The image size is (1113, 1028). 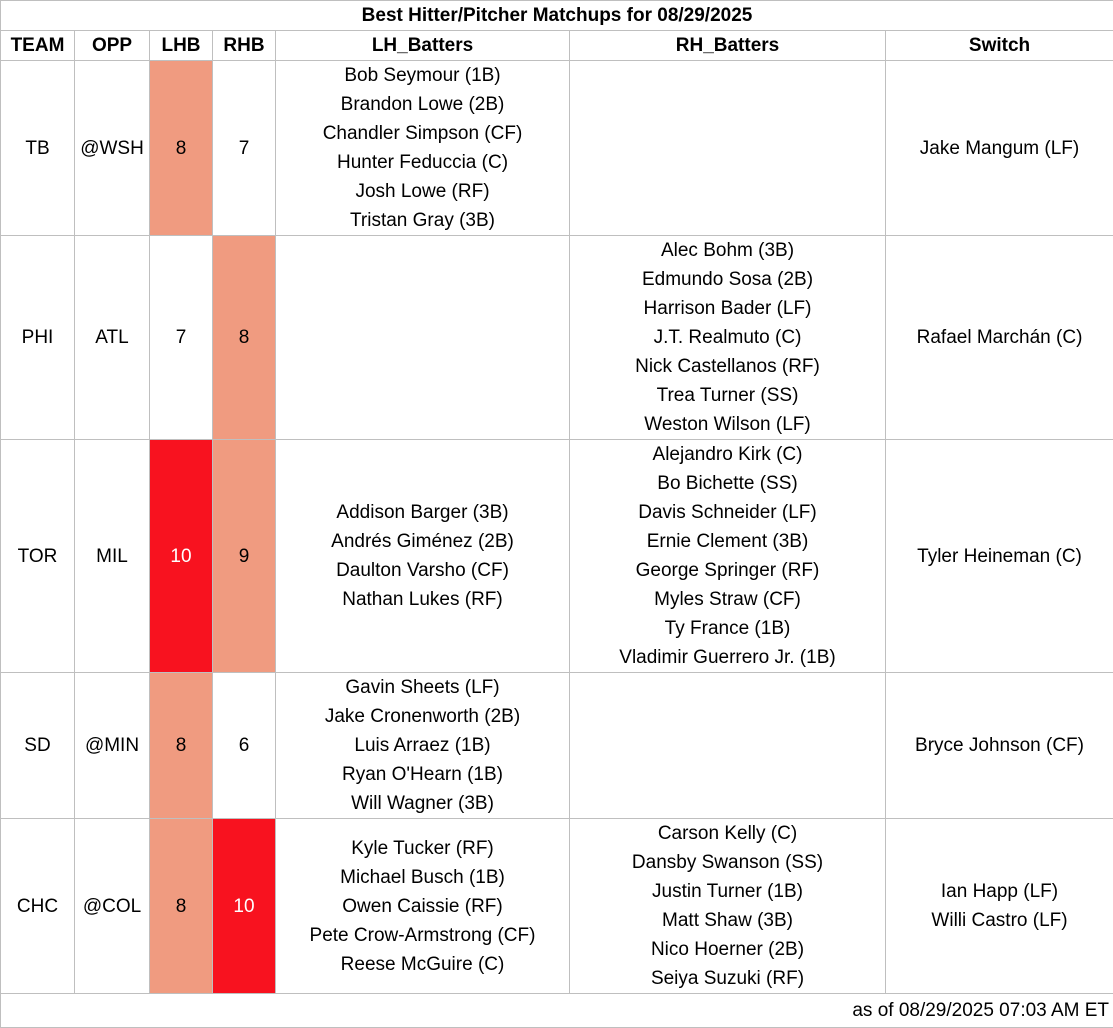 What do you see at coordinates (181, 46) in the screenshot?
I see `header-lhb: LHB` at bounding box center [181, 46].